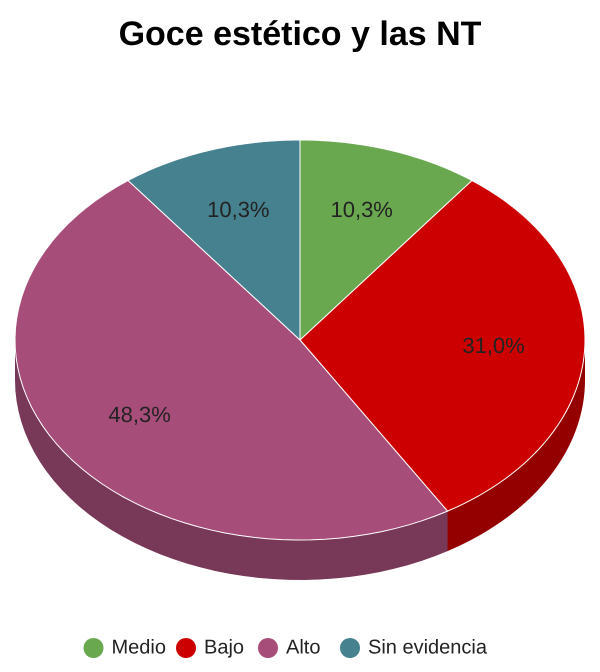  What do you see at coordinates (300, 34) in the screenshot?
I see `chart-title: Goce estético y las NT` at bounding box center [300, 34].